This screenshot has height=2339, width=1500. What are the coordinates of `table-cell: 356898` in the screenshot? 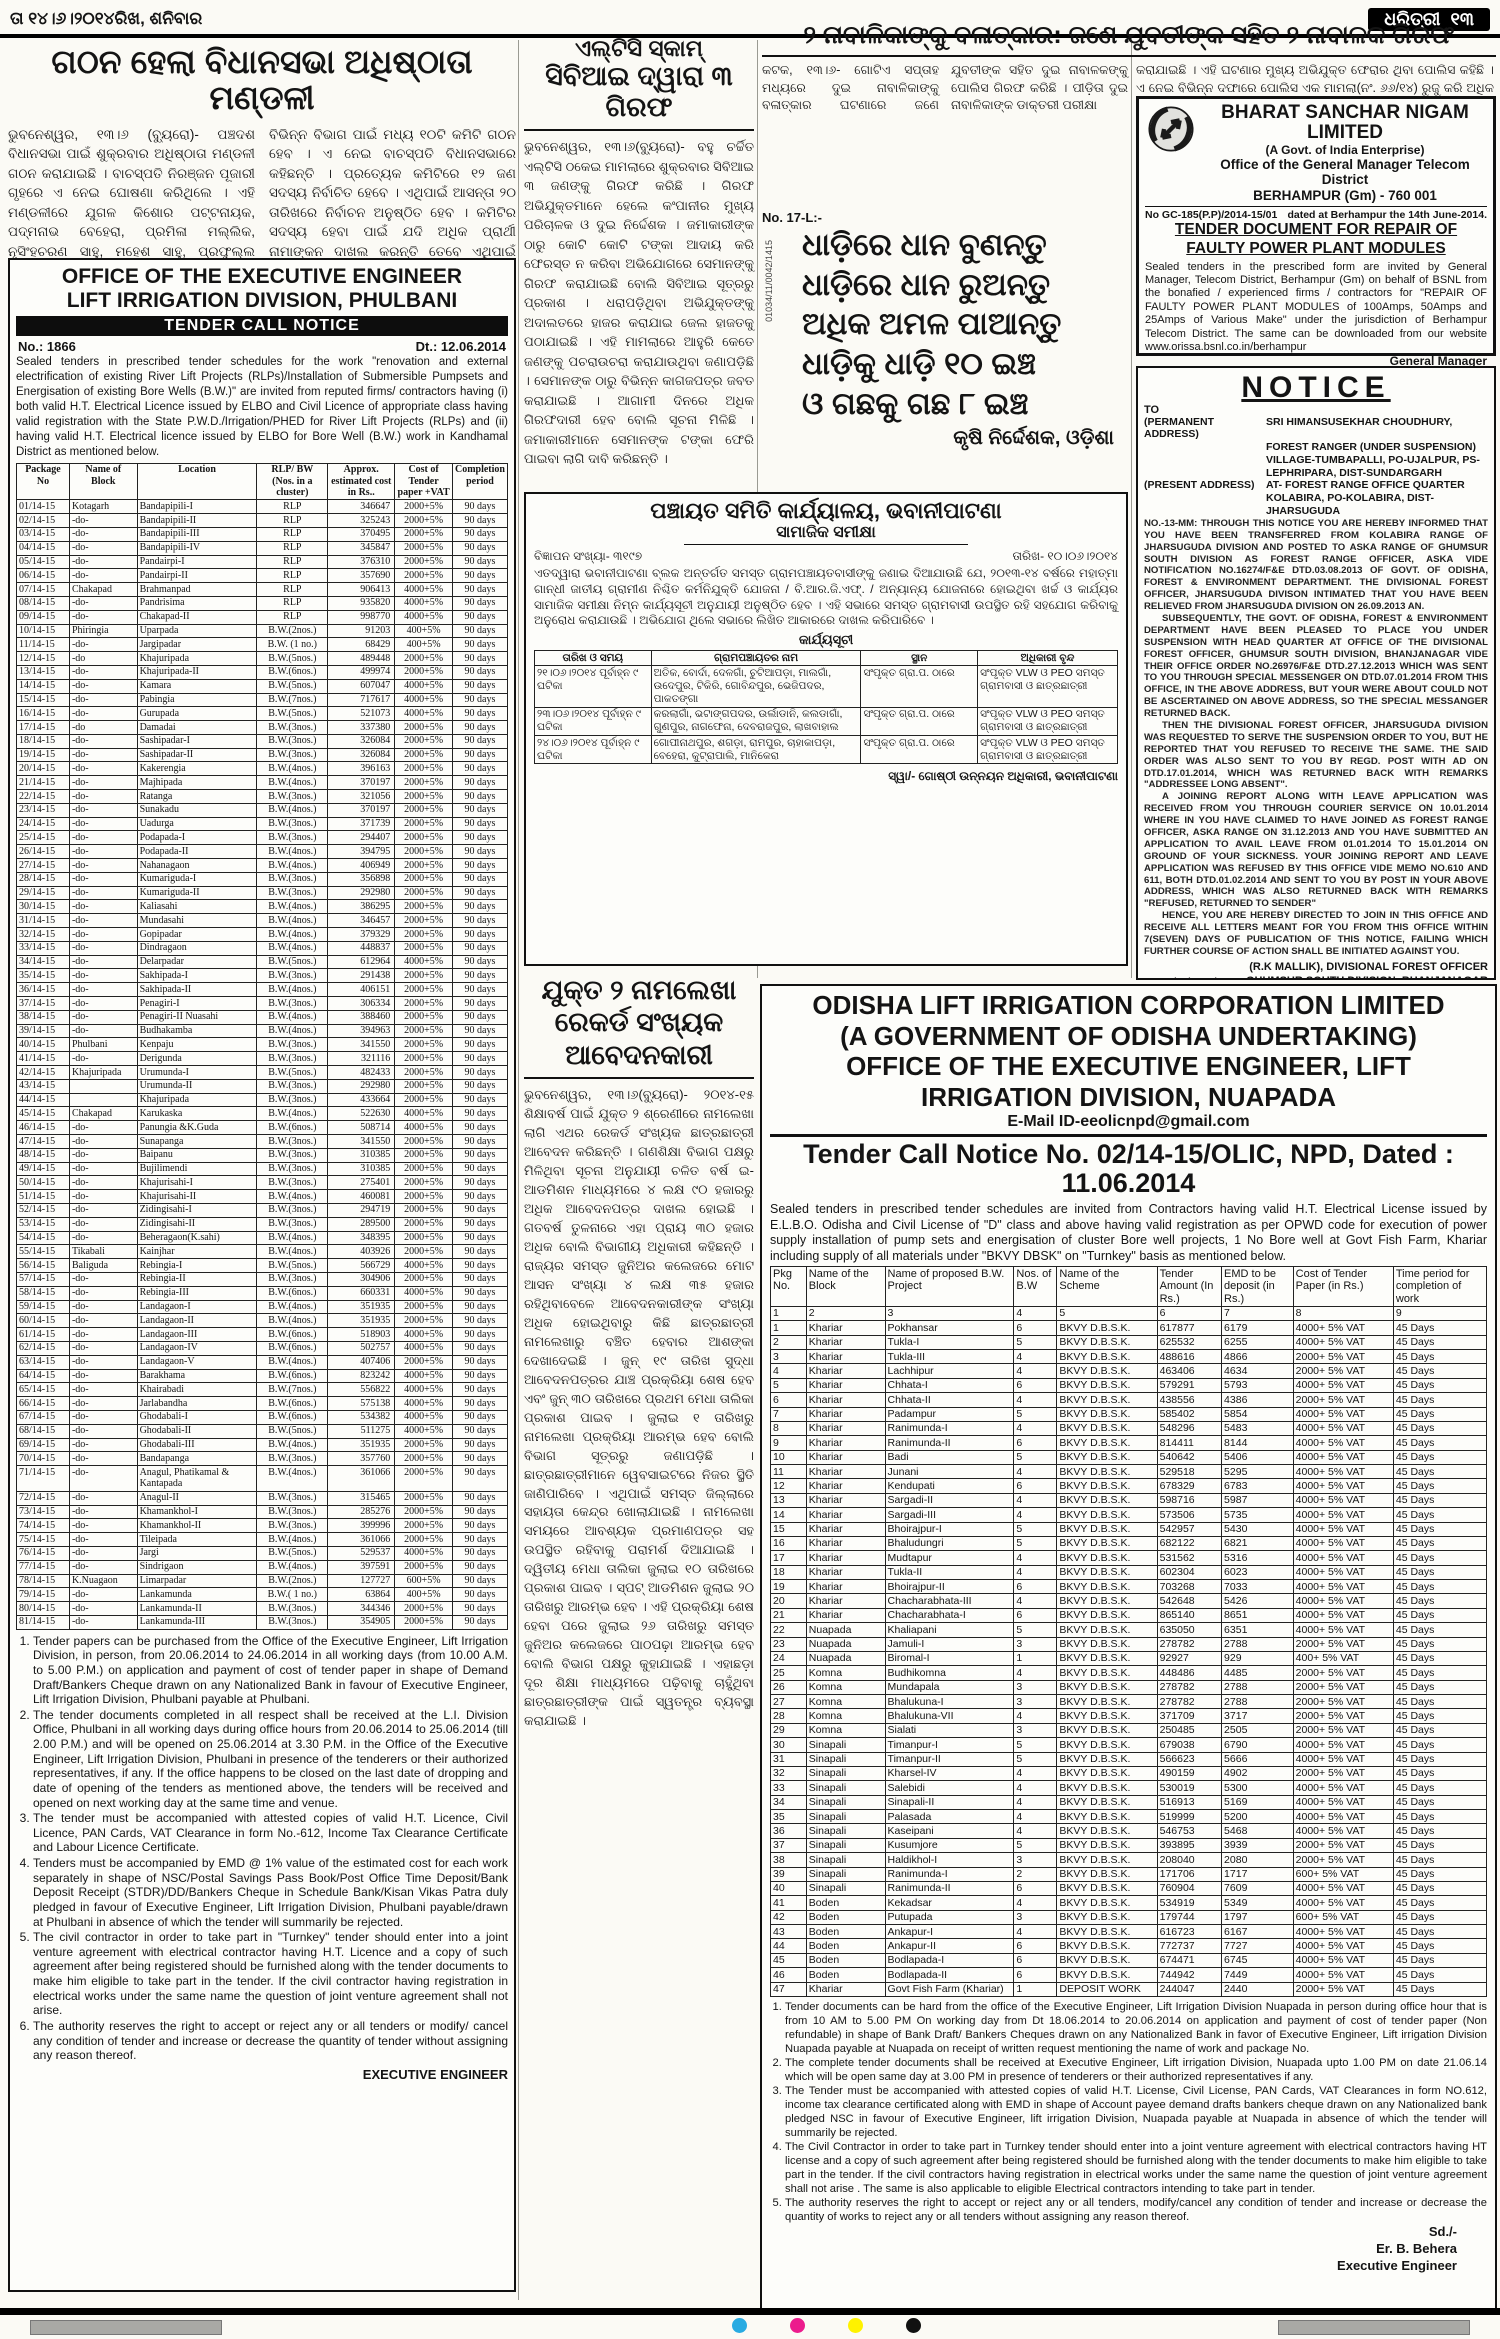 It's located at (361, 879).